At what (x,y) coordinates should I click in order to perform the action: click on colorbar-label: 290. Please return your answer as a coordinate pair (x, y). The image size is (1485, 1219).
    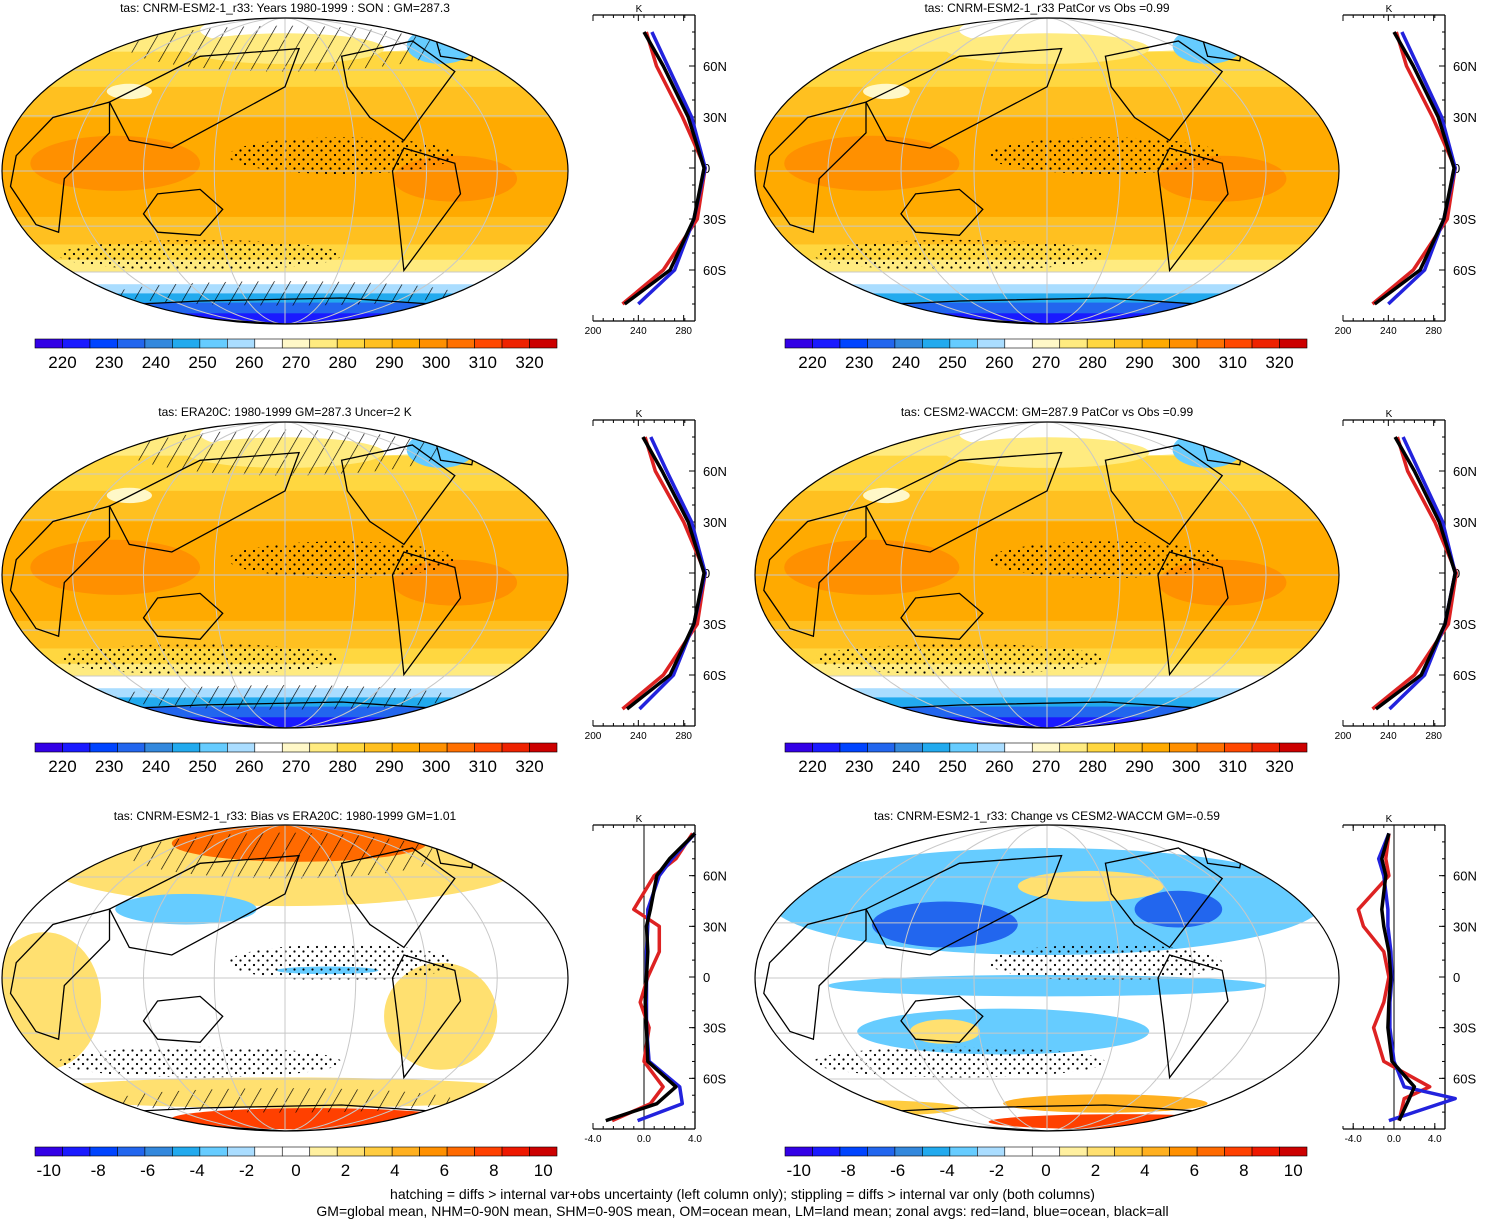
    Looking at the image, I should click on (389, 362).